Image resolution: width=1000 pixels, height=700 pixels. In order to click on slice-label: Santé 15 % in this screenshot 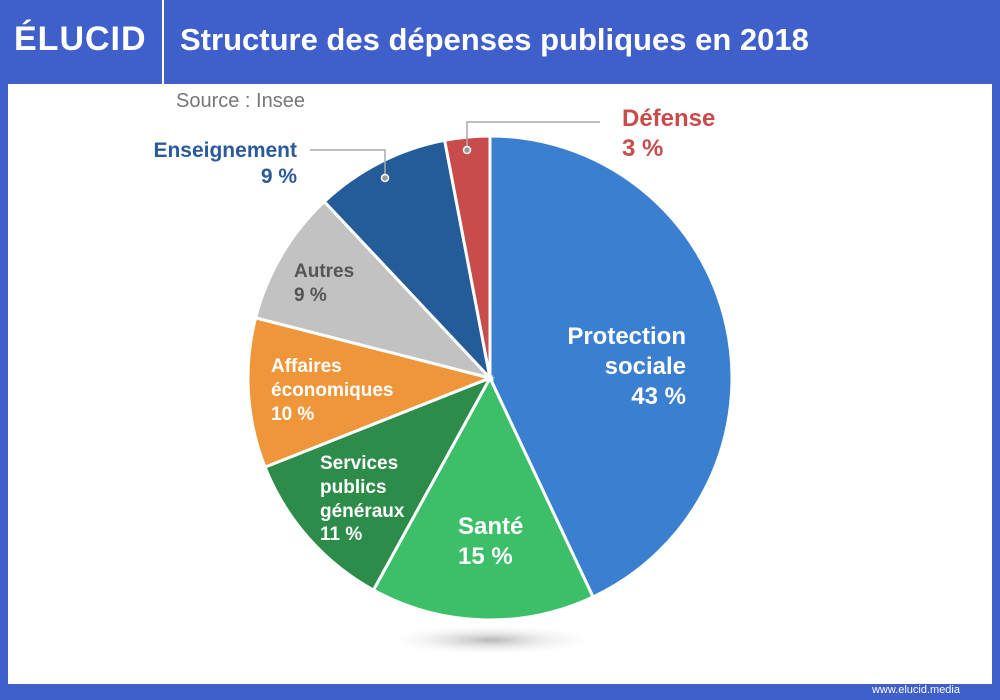, I will do `click(518, 542)`.